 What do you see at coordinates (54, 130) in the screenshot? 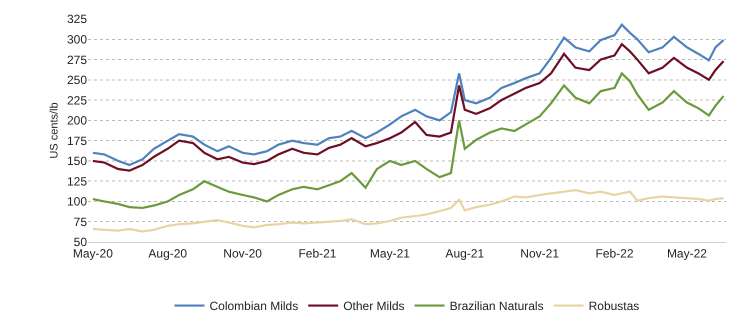
I see `y-axis-title: US cents/lb` at bounding box center [54, 130].